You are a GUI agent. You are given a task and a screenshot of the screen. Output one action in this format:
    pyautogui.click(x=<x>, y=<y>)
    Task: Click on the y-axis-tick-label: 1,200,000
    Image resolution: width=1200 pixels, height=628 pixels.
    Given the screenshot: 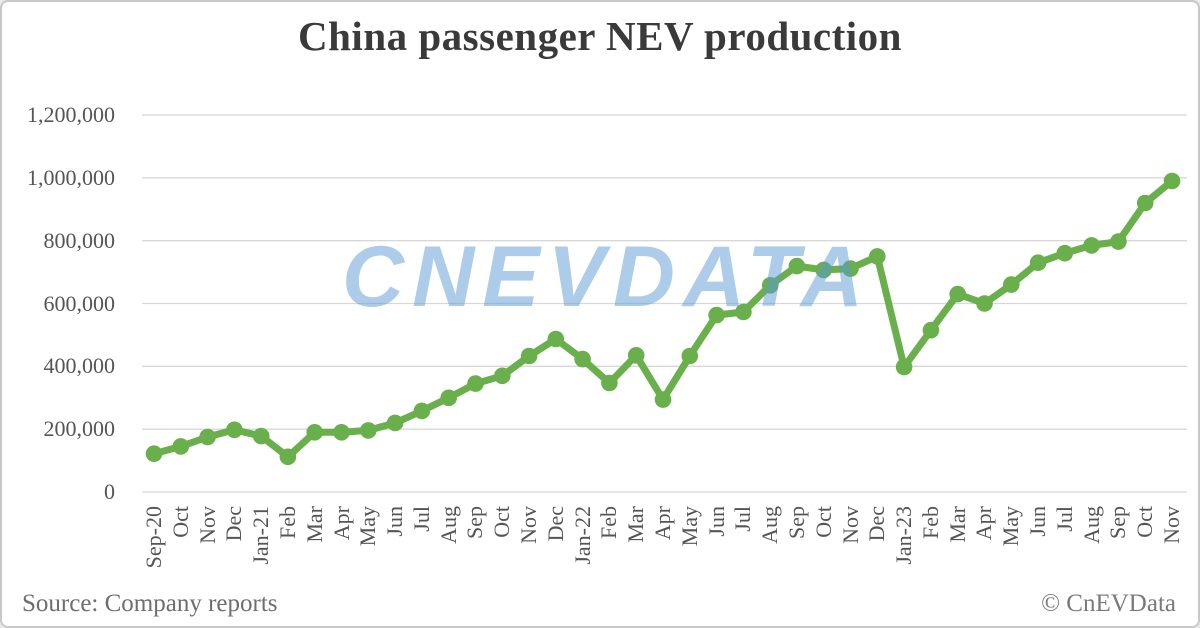 What is the action you would take?
    pyautogui.click(x=71, y=114)
    